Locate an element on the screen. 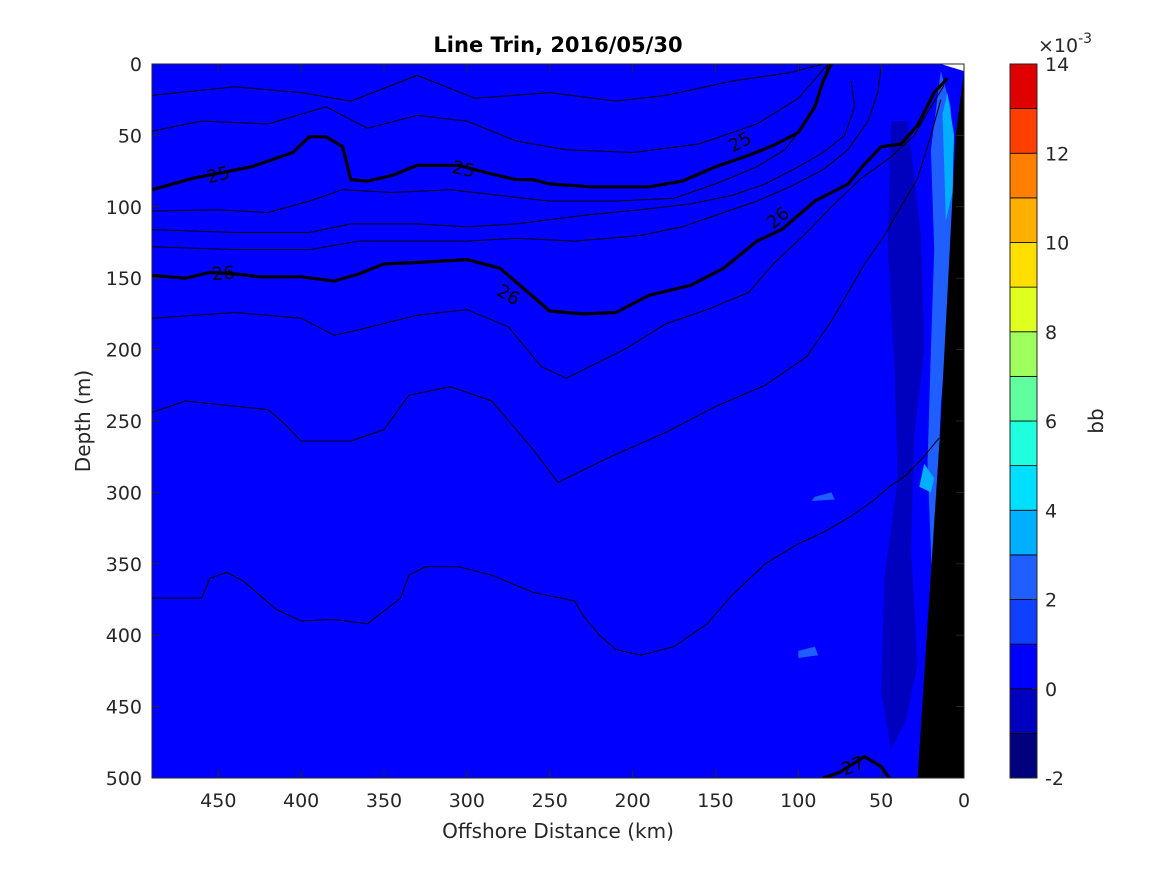 Image resolution: width=1167 pixels, height=875 pixels. x-tick-label-250: 250 is located at coordinates (550, 801).